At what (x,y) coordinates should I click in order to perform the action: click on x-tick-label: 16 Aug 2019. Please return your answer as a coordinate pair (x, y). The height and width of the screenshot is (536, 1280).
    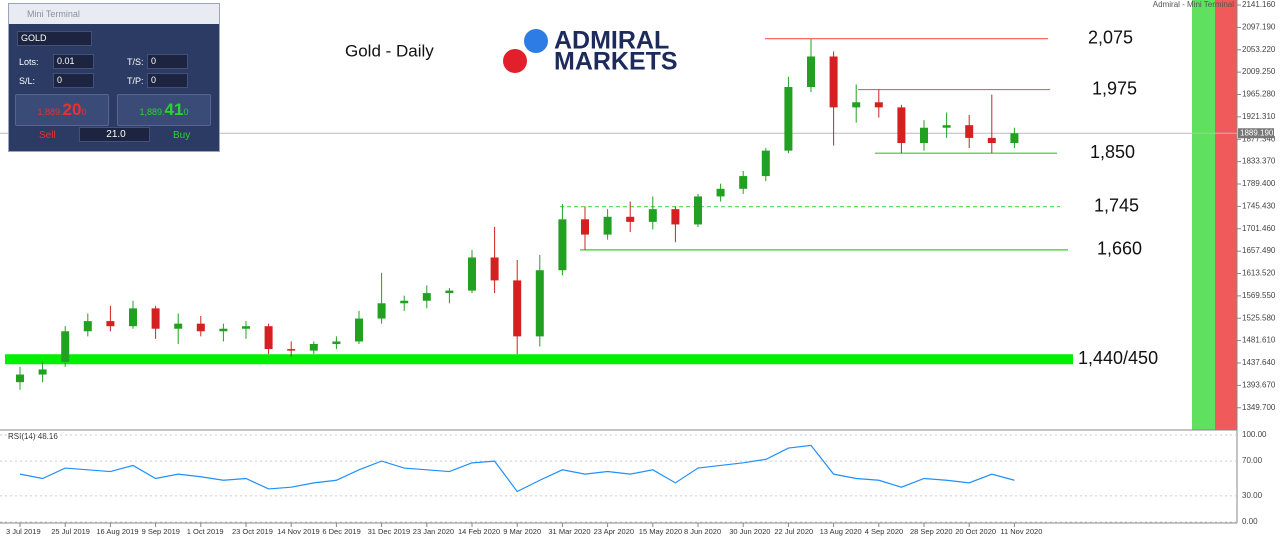
    Looking at the image, I should click on (117, 531).